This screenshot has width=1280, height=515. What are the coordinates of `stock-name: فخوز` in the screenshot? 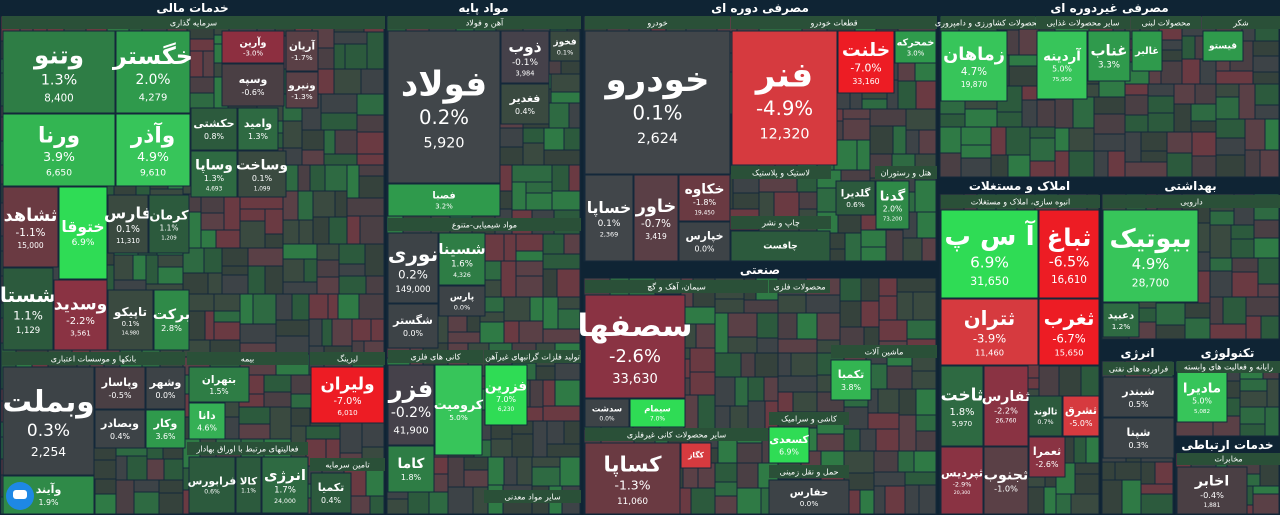 It's located at (564, 42).